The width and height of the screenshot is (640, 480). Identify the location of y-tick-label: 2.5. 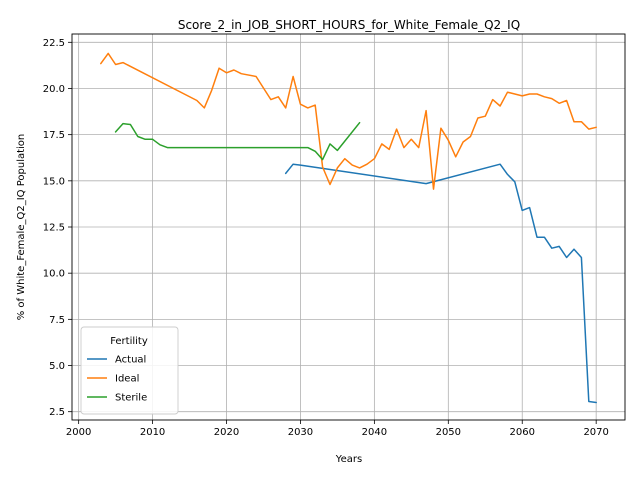
(57, 412).